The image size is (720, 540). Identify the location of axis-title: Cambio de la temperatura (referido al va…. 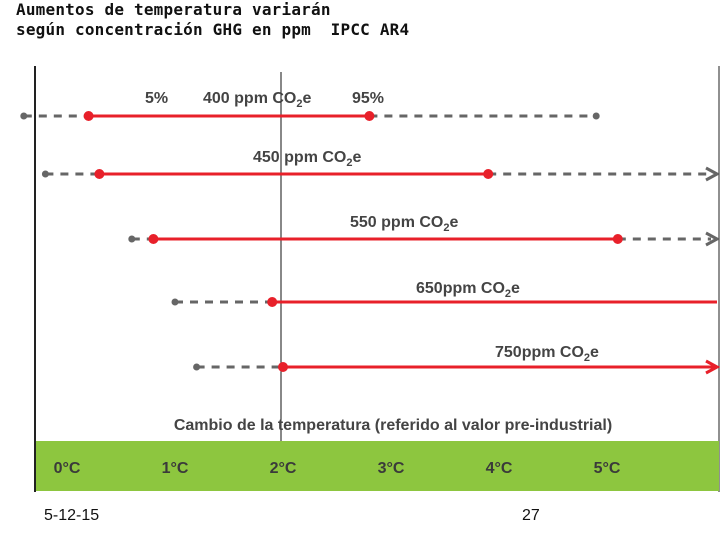
(393, 425).